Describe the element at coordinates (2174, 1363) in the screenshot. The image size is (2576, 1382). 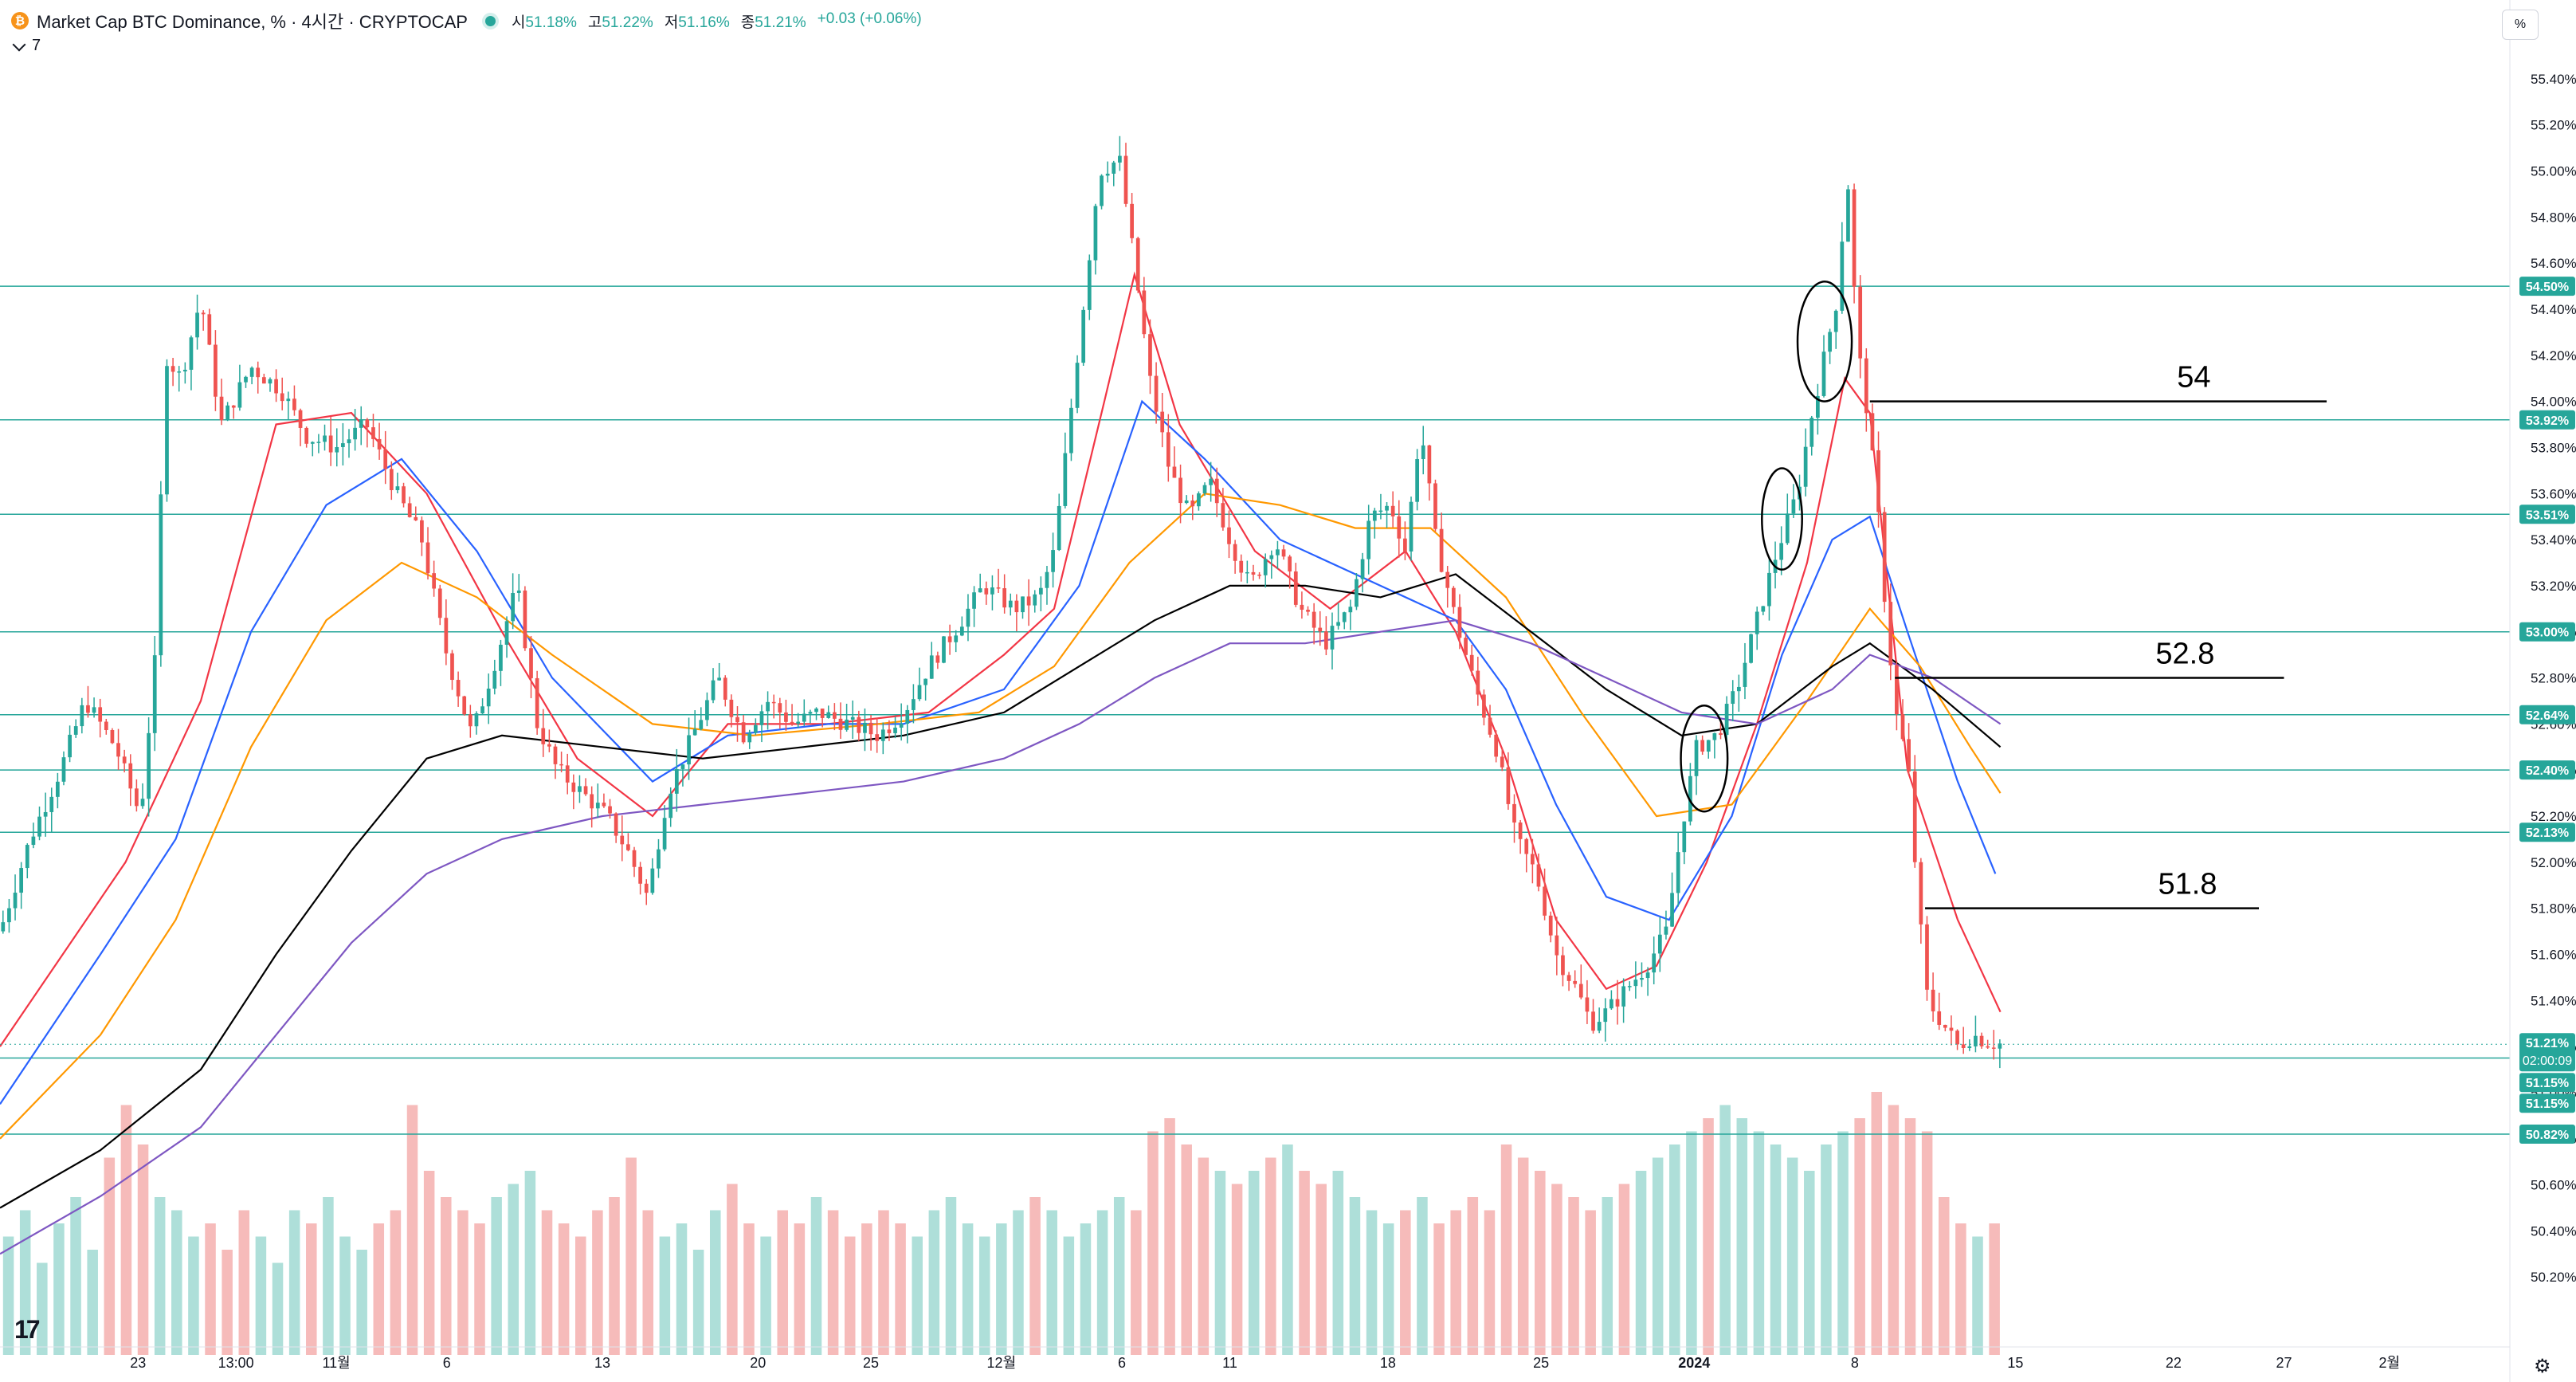
I see `time-tick-label: 22` at that location.